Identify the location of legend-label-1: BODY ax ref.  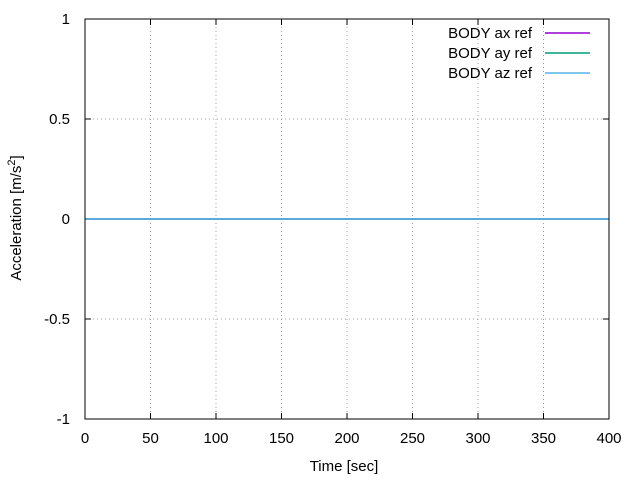
(490, 33).